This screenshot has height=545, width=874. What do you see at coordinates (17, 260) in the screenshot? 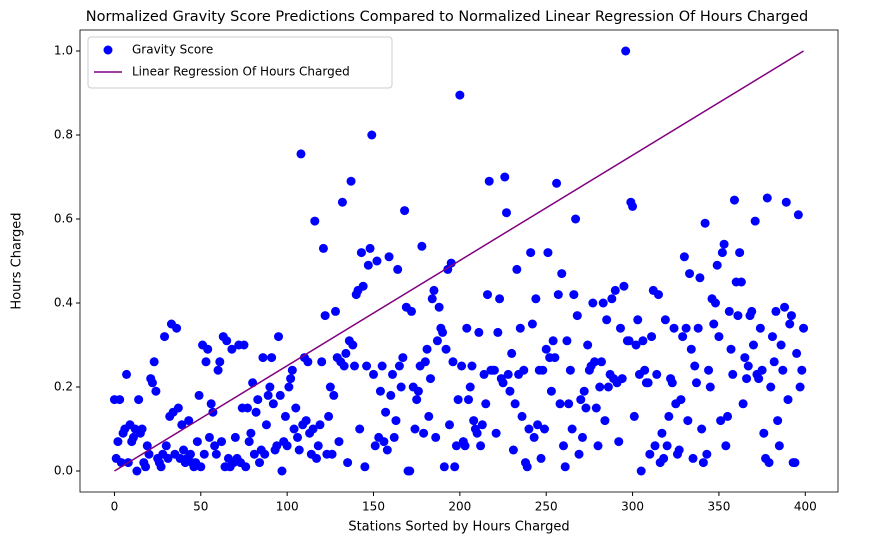
I see `y-axis-label: Hours Charged` at bounding box center [17, 260].